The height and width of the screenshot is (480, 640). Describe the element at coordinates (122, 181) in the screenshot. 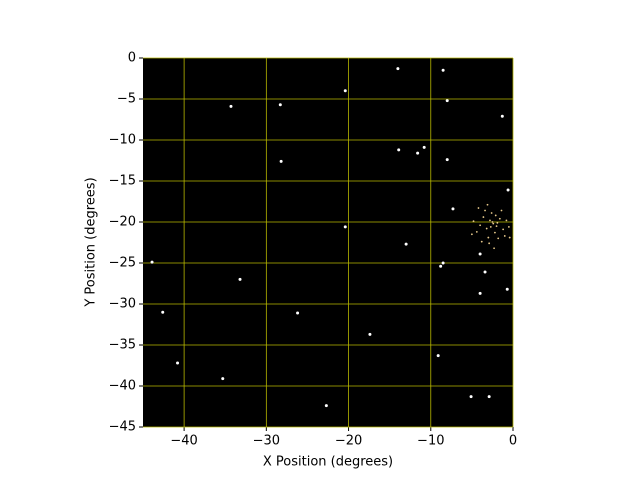

I see `y-tick-label: −15` at that location.